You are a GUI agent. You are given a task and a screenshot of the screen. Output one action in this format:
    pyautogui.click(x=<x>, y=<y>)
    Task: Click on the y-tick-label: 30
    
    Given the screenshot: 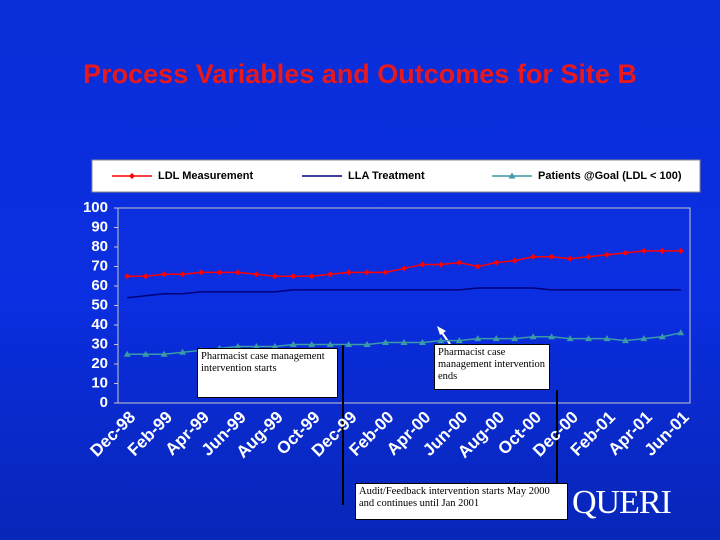 What is the action you would take?
    pyautogui.click(x=99, y=343)
    